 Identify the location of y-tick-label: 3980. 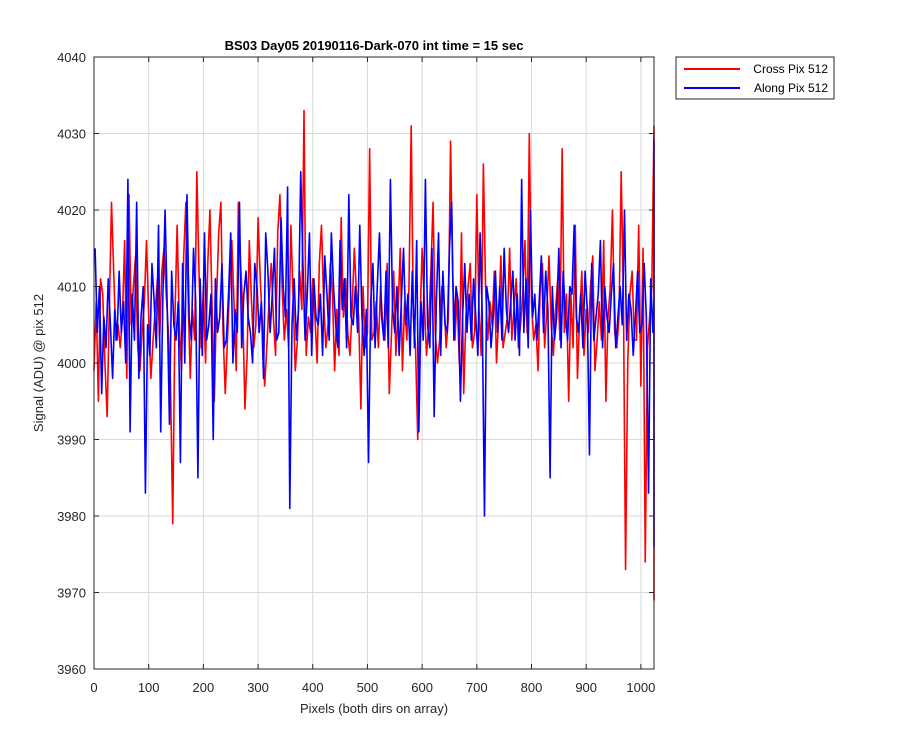
(71, 516).